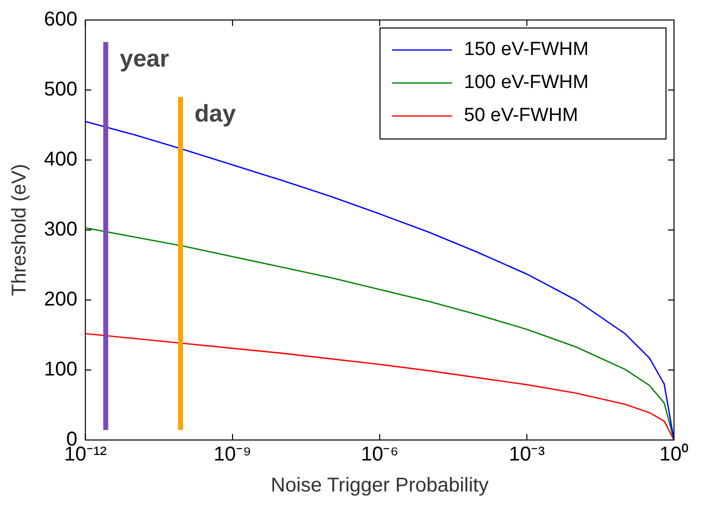 The width and height of the screenshot is (704, 506). Describe the element at coordinates (521, 115) in the screenshot. I see `legend-label: 50 eV-FWHM` at that location.